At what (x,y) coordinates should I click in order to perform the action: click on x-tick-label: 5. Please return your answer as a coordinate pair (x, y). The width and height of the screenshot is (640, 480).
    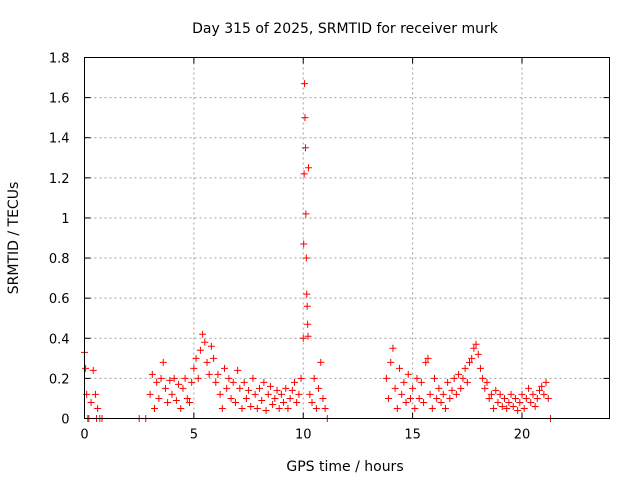
    Looking at the image, I should click on (194, 435).